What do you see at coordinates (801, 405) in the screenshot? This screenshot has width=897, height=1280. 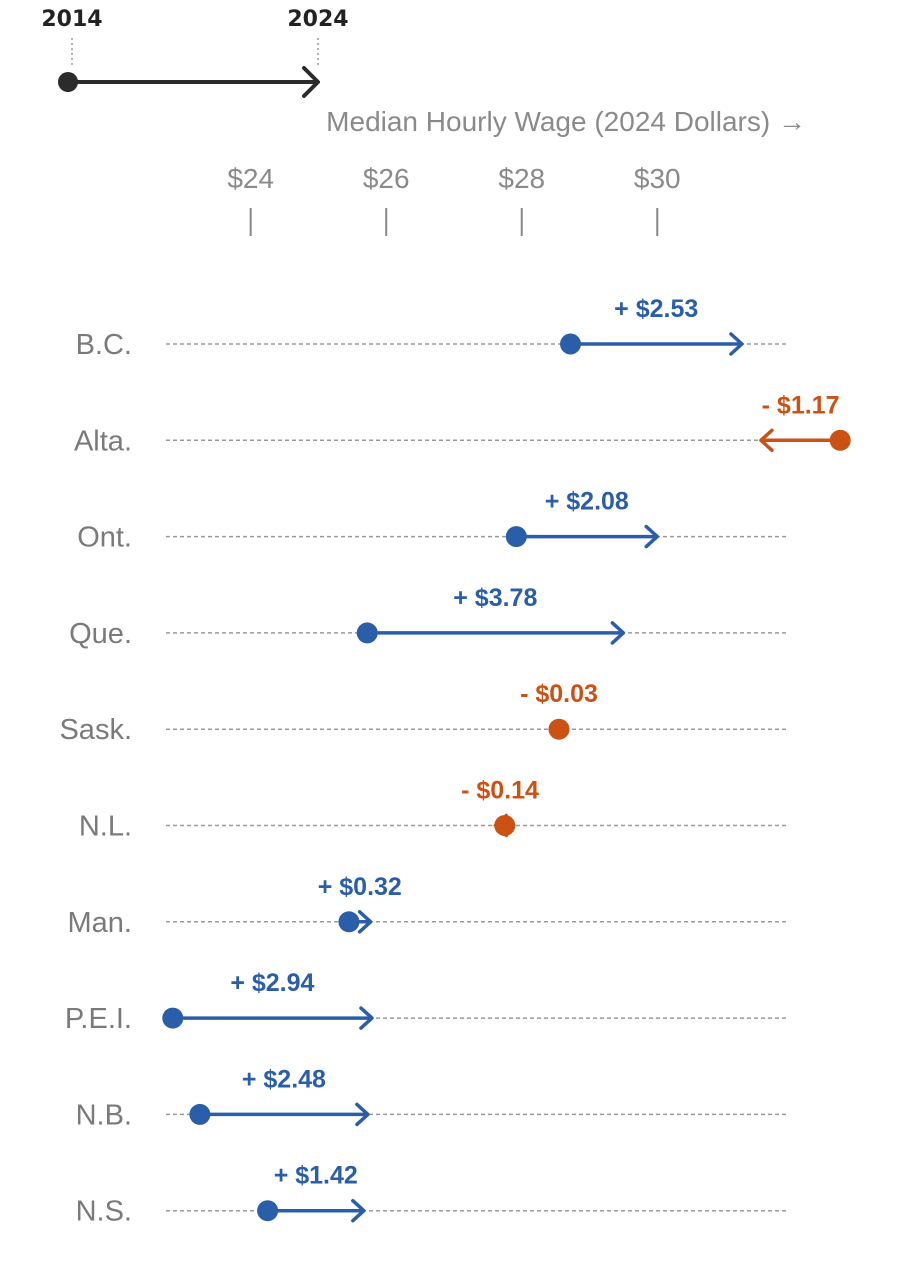 I see `change-label: - $1.17` at bounding box center [801, 405].